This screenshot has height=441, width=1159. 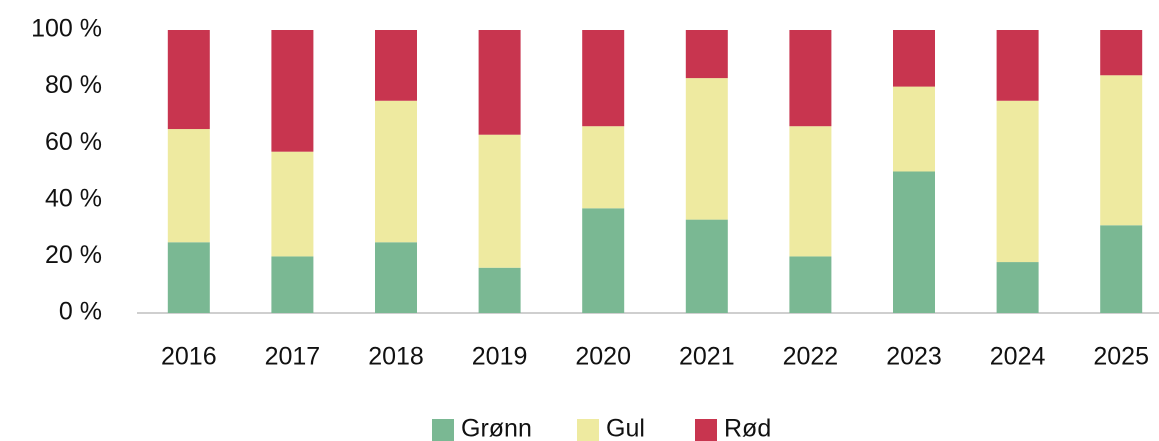 What do you see at coordinates (747, 428) in the screenshot?
I see `legend-label: Rød` at bounding box center [747, 428].